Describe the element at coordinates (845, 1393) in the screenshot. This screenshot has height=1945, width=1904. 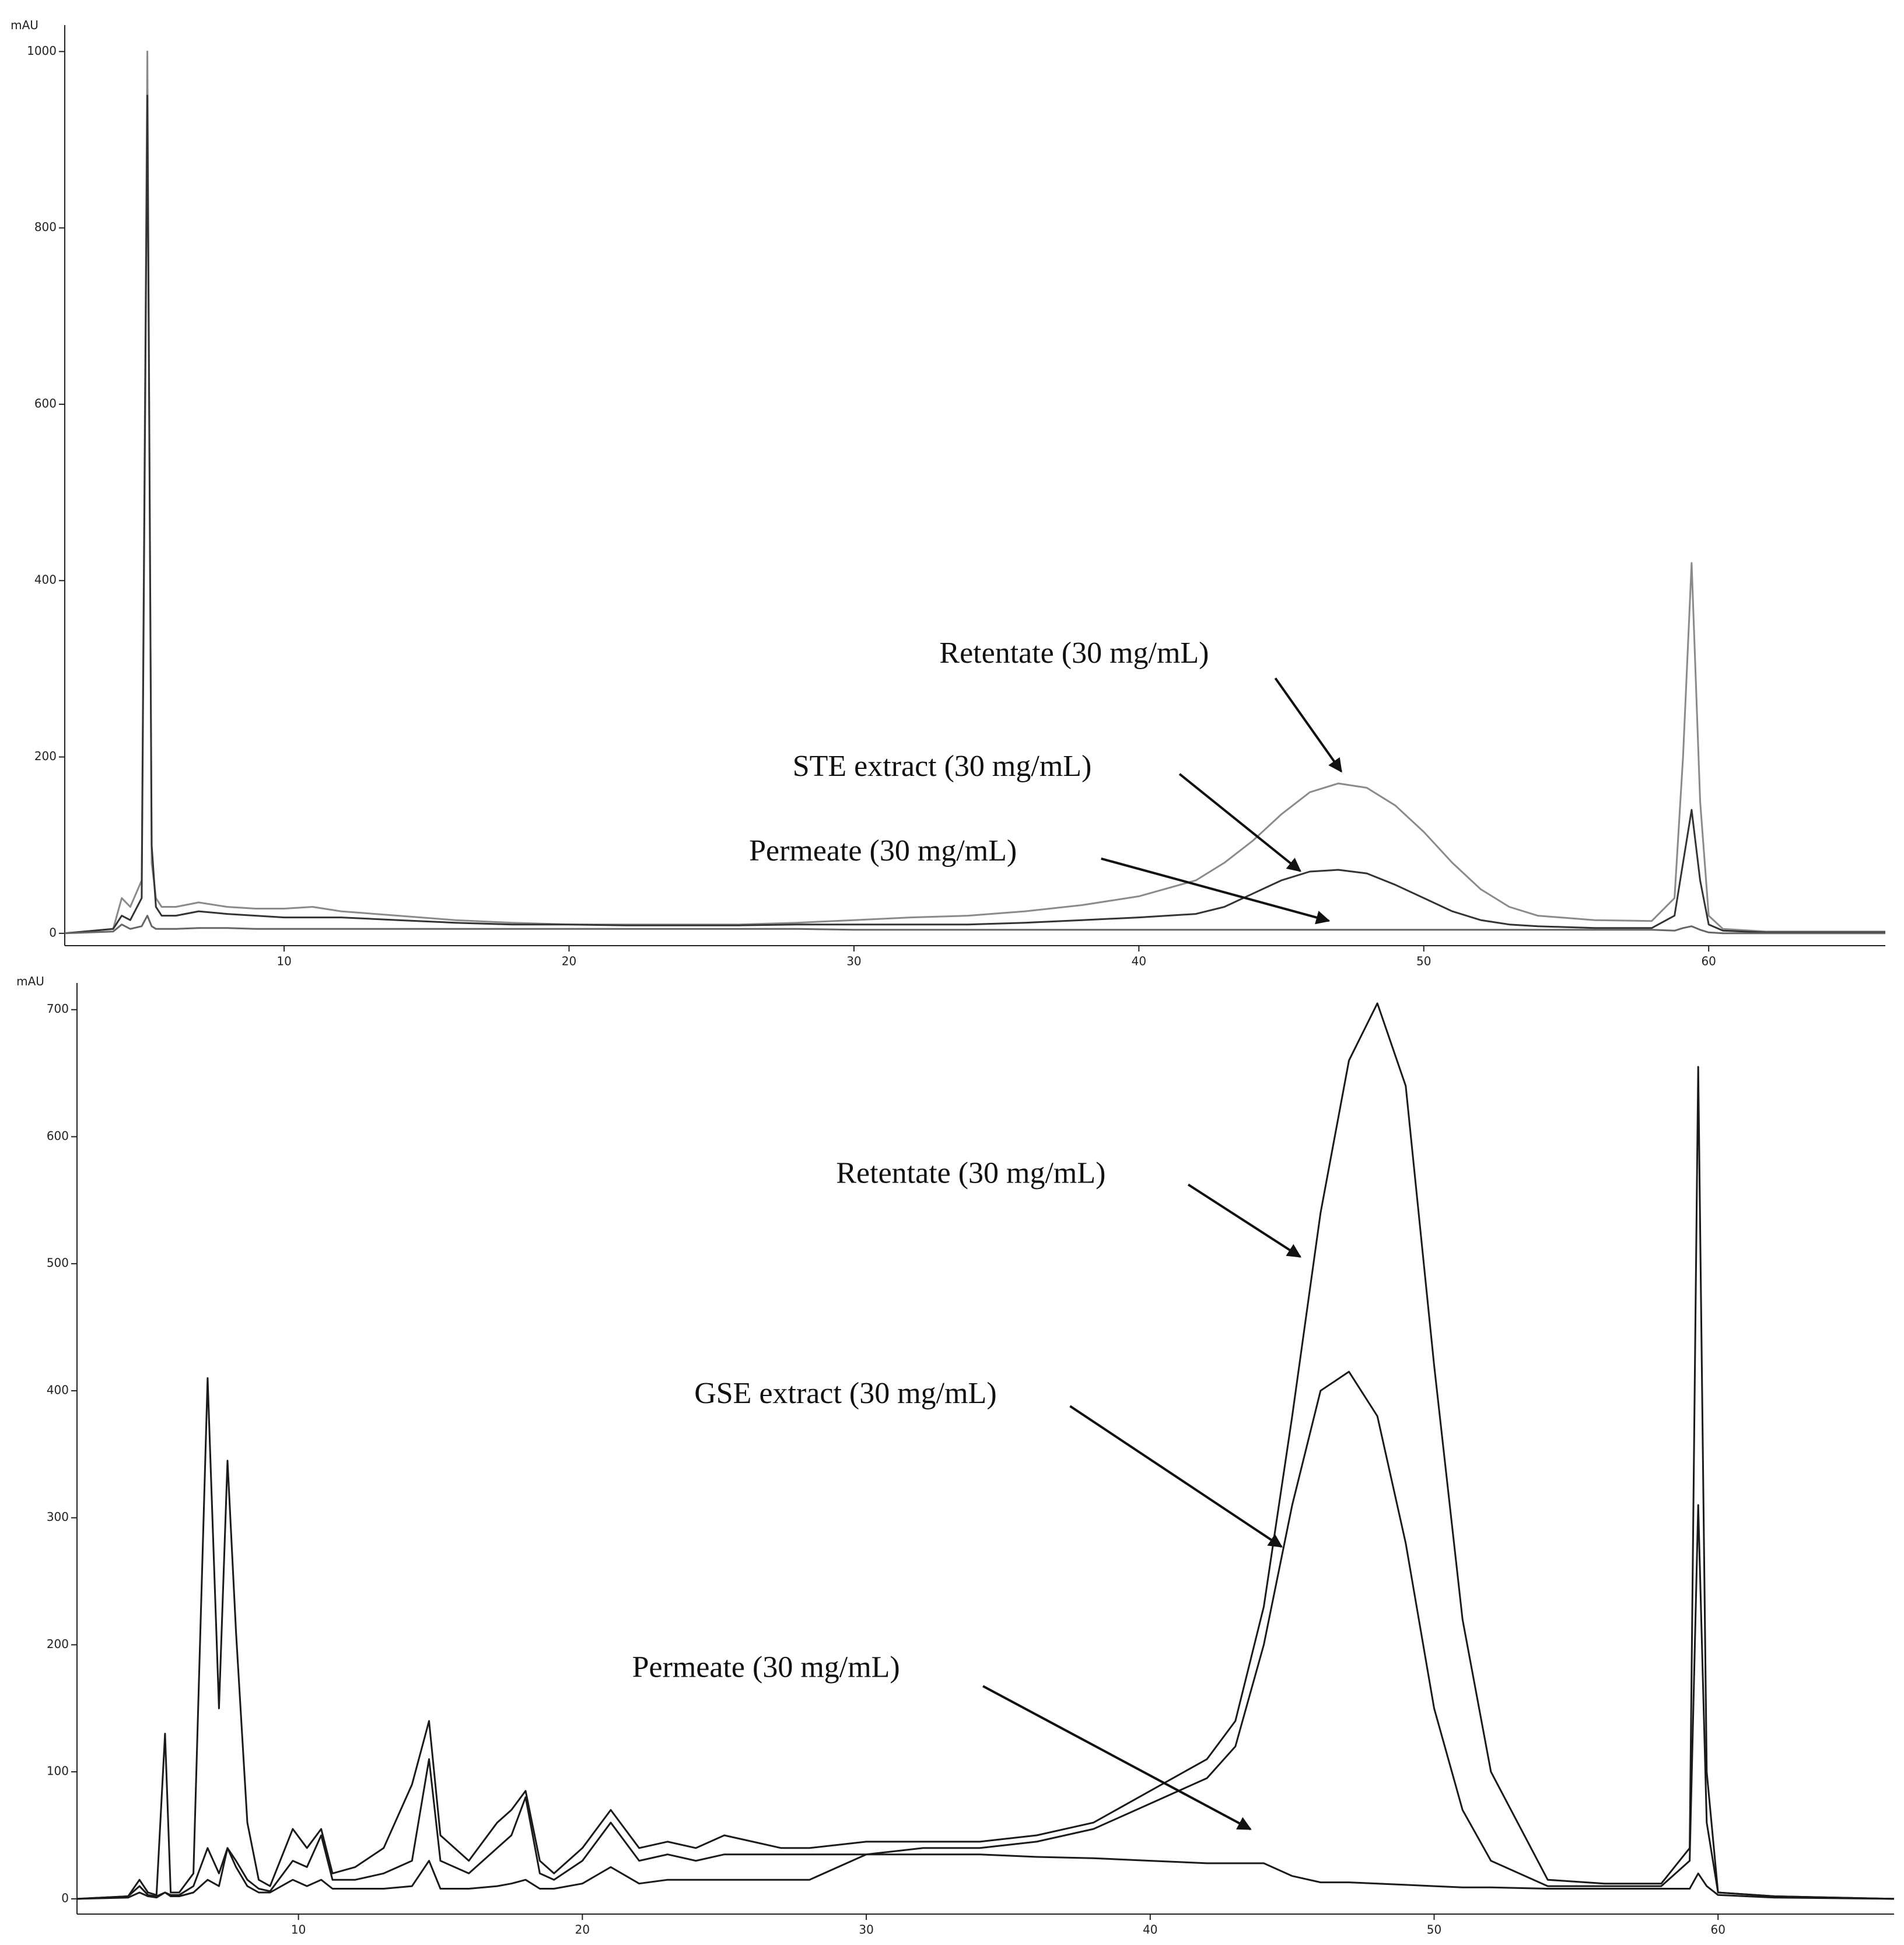
I see `annotation: GSE extract (30 mg/mL)` at that location.